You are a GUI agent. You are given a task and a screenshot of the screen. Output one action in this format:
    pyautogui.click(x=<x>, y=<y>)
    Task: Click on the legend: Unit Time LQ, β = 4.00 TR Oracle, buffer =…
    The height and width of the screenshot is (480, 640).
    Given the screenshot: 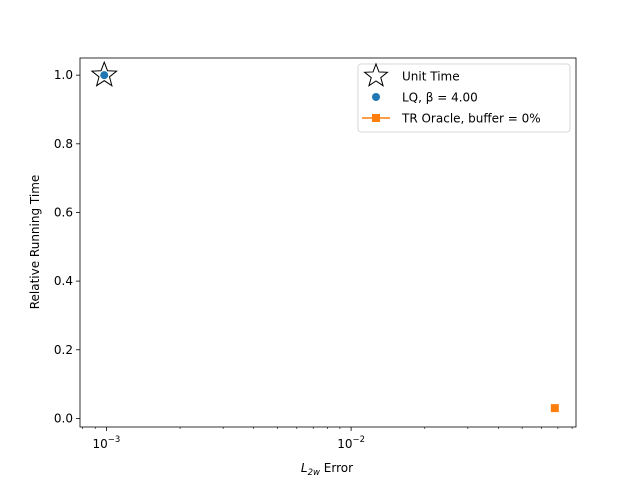 What is the action you would take?
    pyautogui.click(x=464, y=97)
    